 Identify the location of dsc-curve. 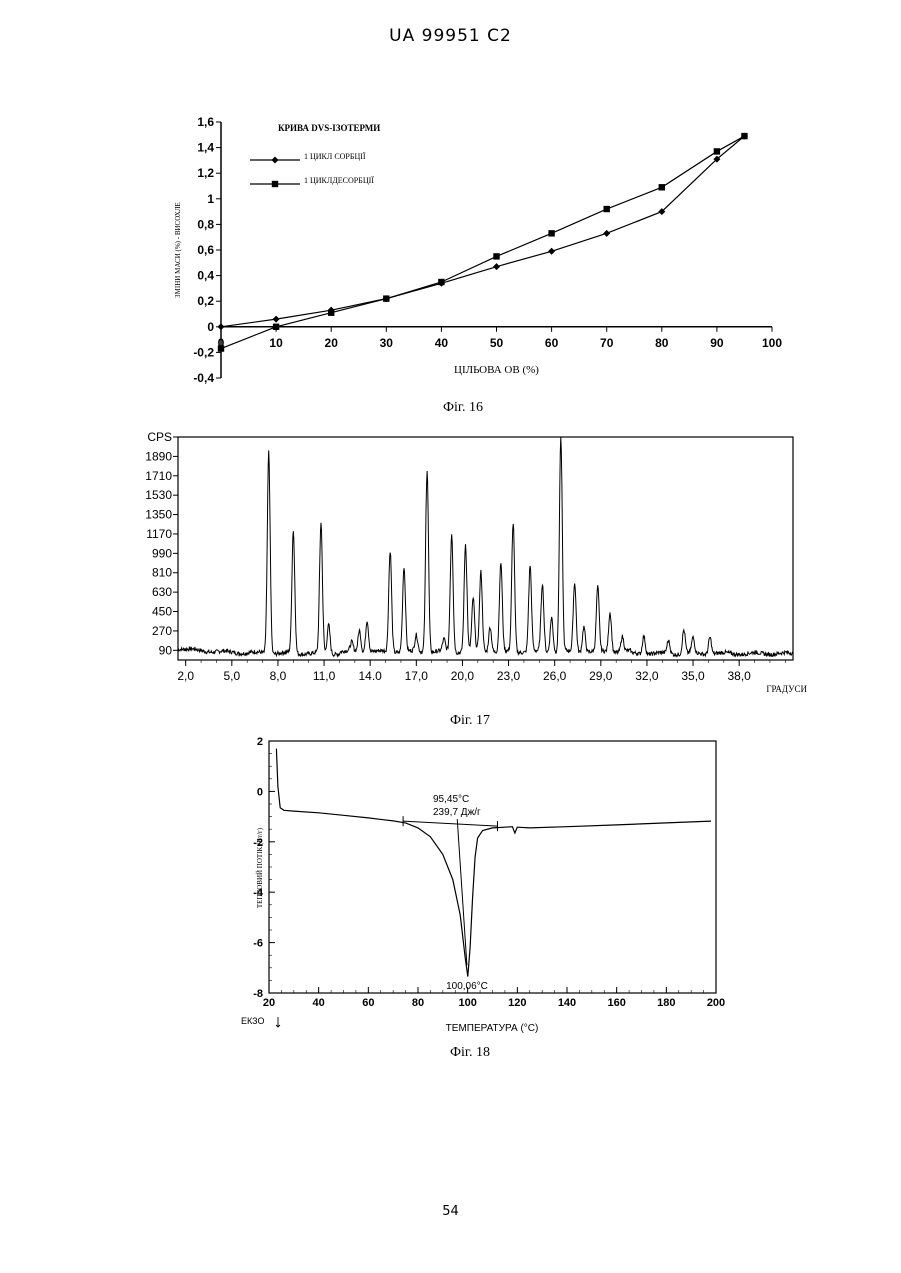
(493, 863).